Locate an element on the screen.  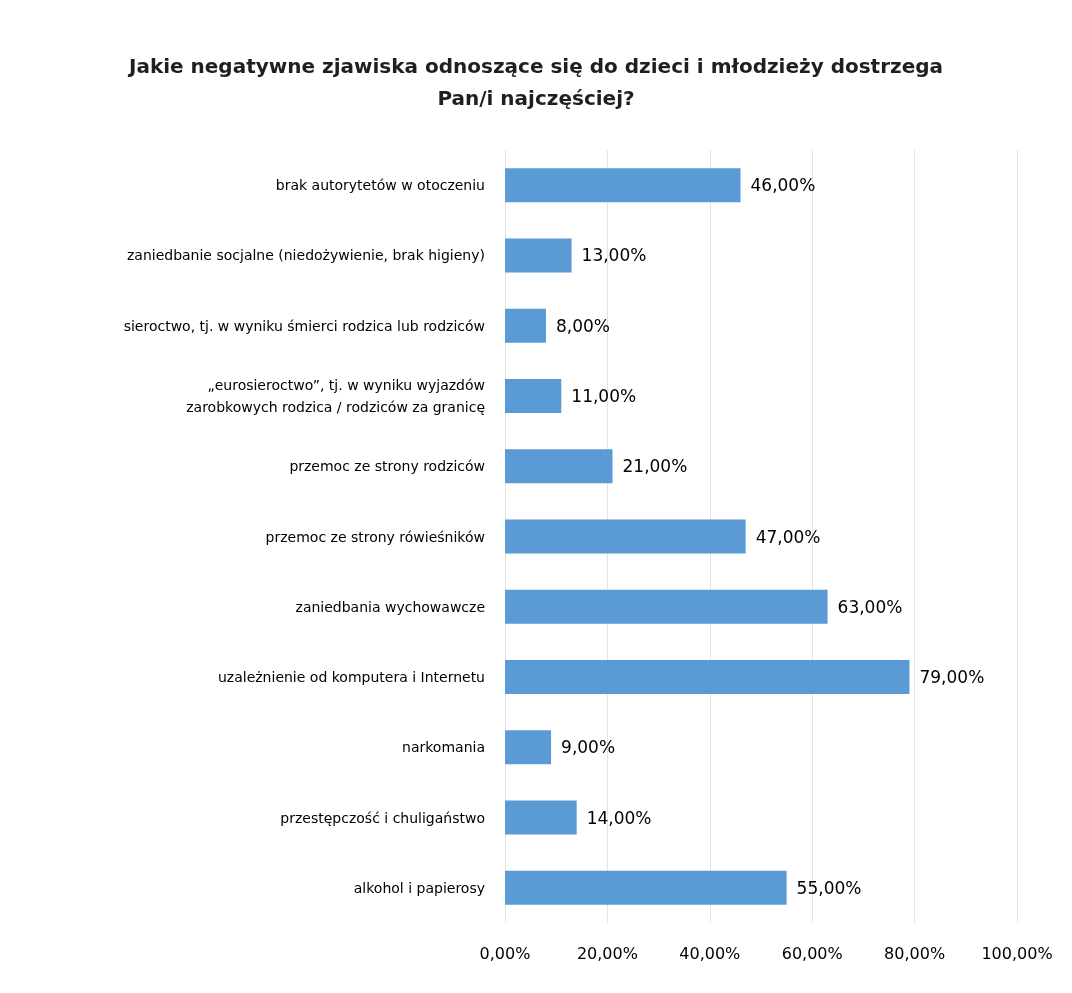
y-tick-label: sieroctwo, tj. w wyniku śmierci rodzica lub rodziców is located at coordinates (304, 325).